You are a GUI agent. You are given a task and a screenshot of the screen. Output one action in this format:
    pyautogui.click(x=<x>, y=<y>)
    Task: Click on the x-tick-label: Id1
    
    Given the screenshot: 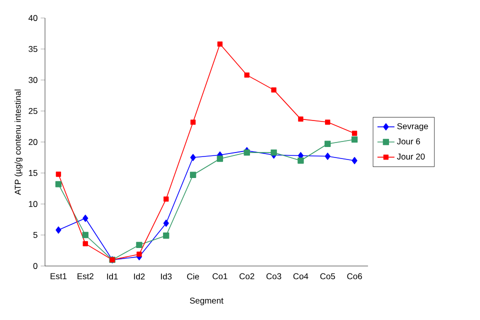 What is the action you would take?
    pyautogui.click(x=112, y=276)
    